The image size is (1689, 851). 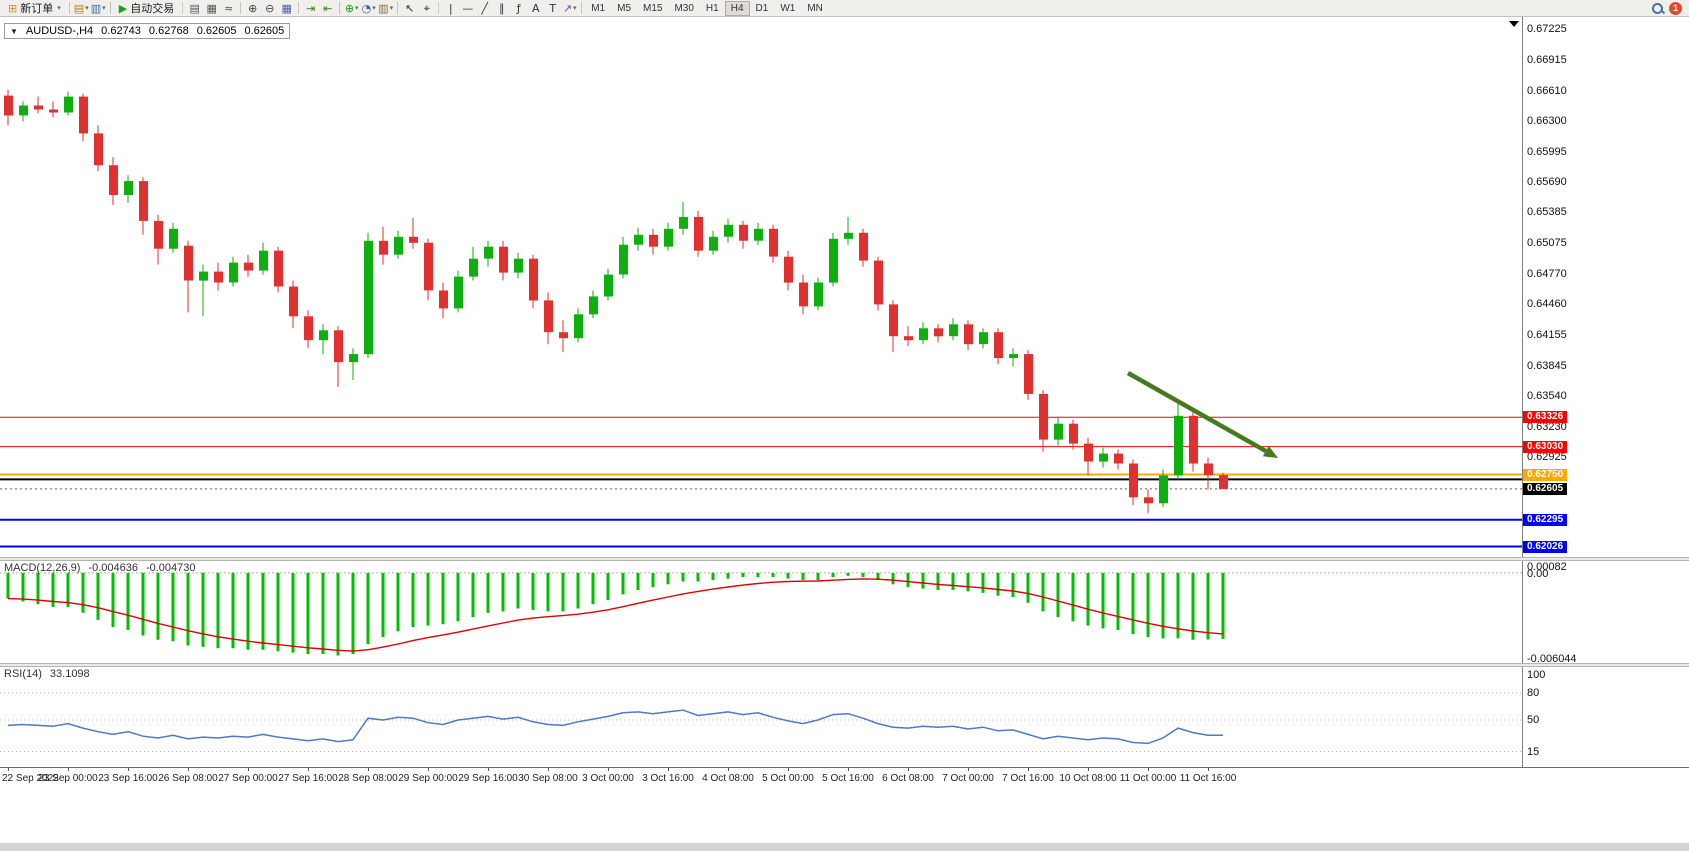 What do you see at coordinates (1547, 29) in the screenshot?
I see `price-scale-label: 0.67225` at bounding box center [1547, 29].